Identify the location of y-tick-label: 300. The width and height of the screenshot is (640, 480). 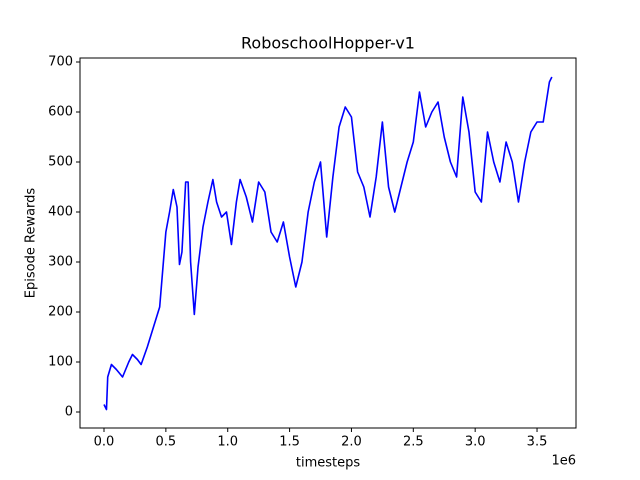
(60, 262).